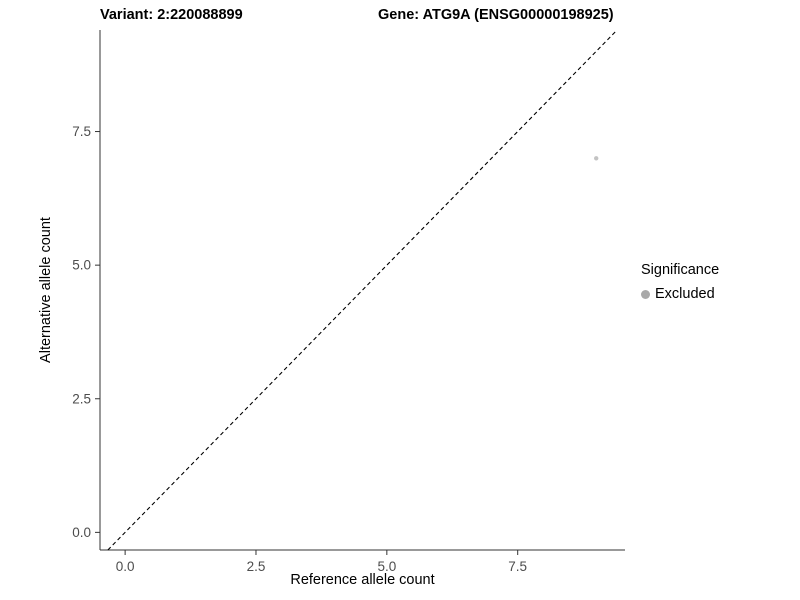 This screenshot has width=800, height=600. What do you see at coordinates (680, 282) in the screenshot?
I see `legend: Significance Excluded` at bounding box center [680, 282].